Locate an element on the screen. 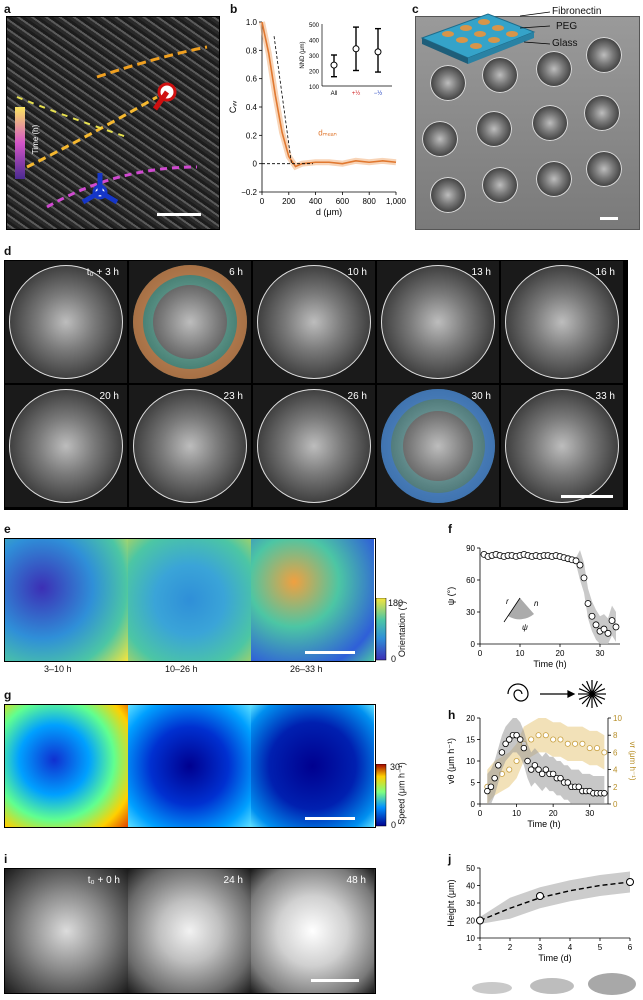 This screenshot has width=643, height=1000. inset-y-label: NND (μm) is located at coordinates (303, 54).